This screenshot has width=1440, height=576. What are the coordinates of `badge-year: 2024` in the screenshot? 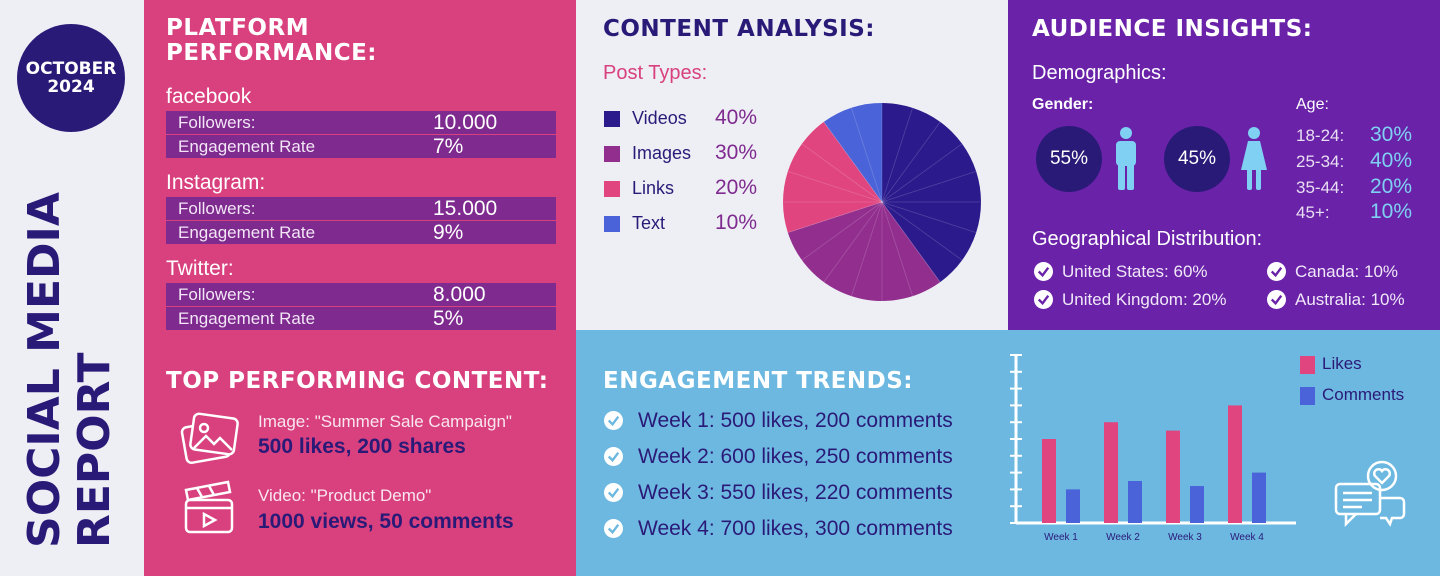 It's located at (71, 87).